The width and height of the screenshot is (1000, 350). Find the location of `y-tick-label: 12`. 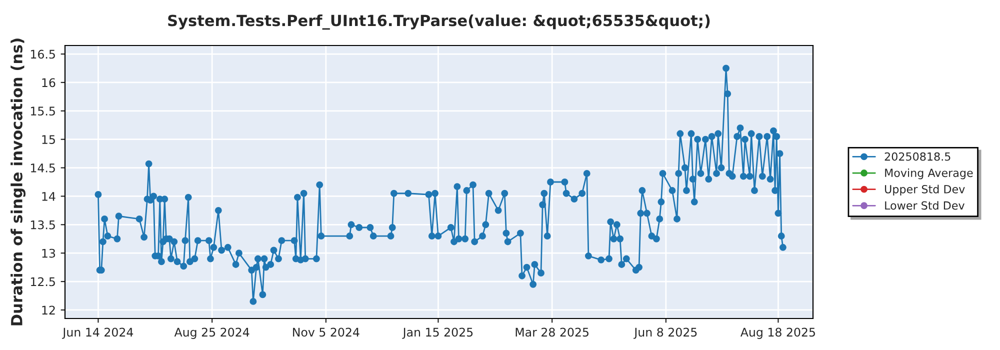

y-tick-label: 12 is located at coordinates (48, 310).